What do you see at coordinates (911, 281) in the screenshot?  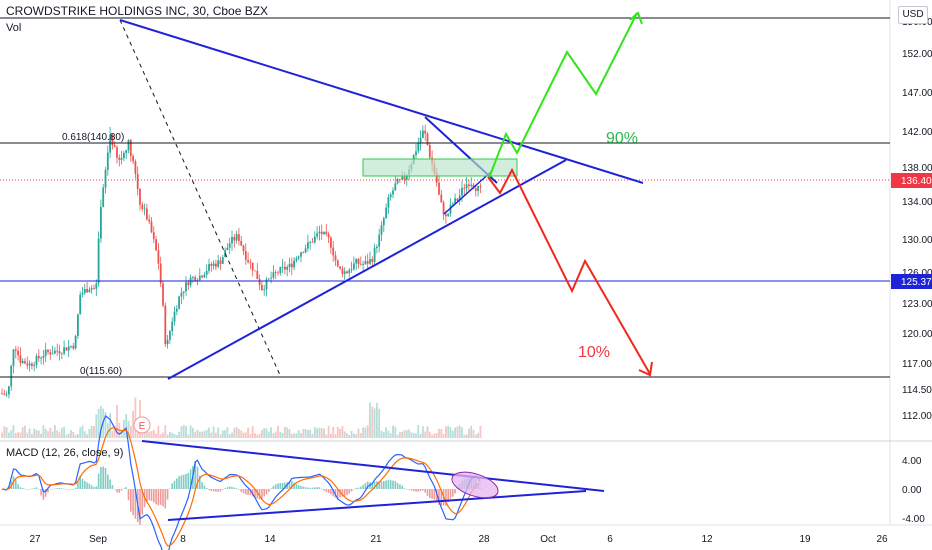 I see `support-price-badge` at bounding box center [911, 281].